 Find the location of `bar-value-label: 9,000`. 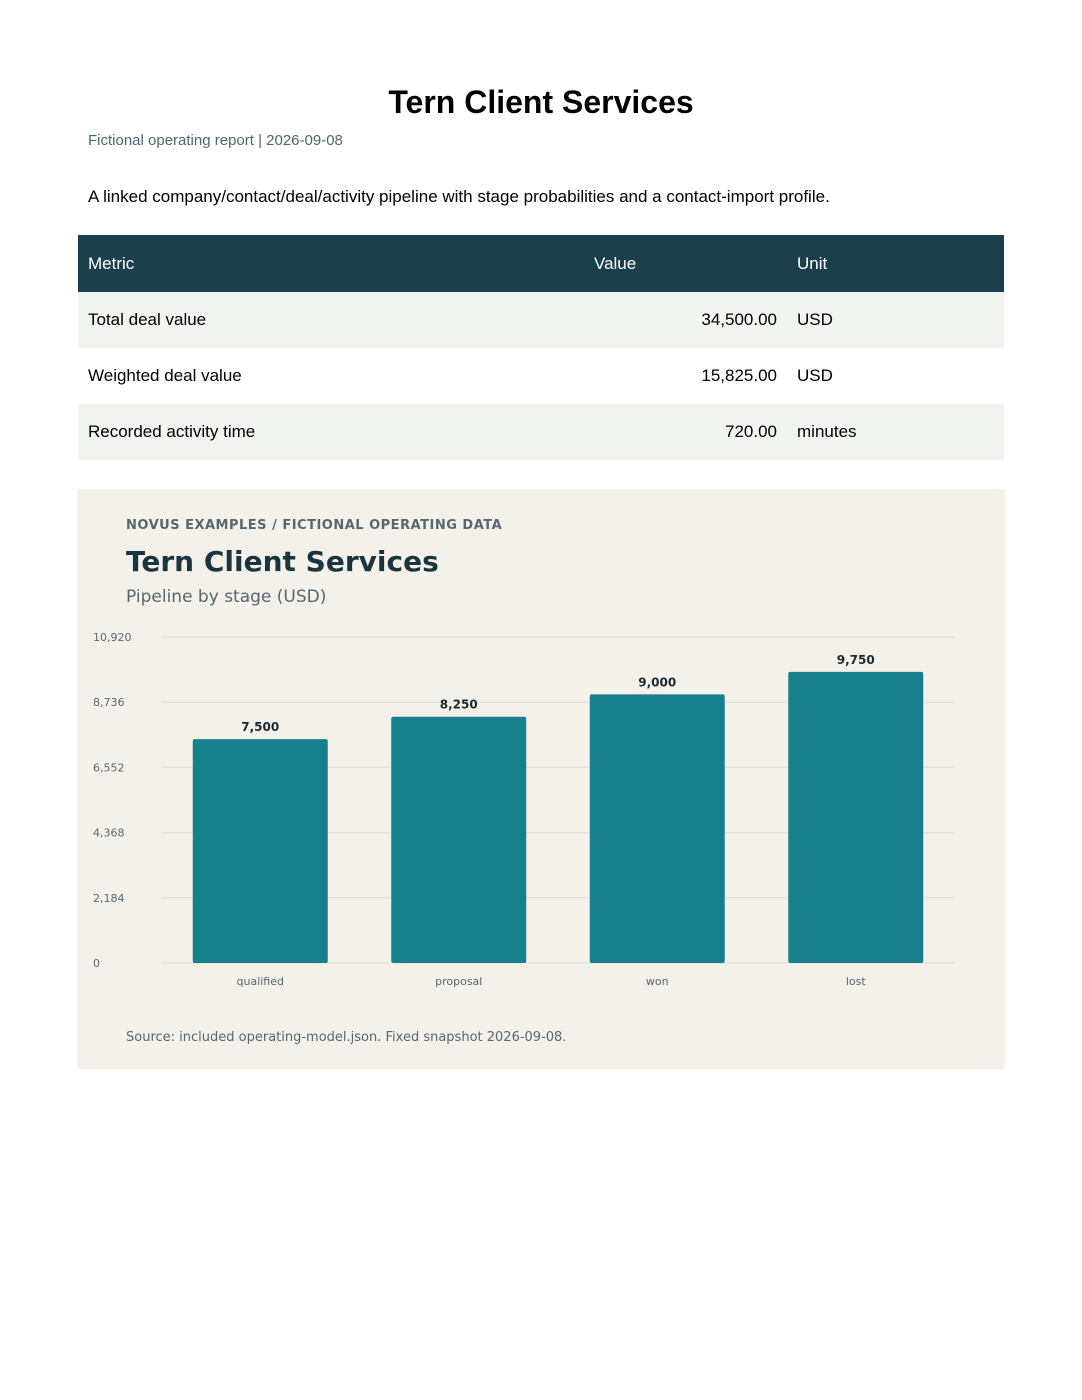

bar-value-label: 9,000 is located at coordinates (657, 682).